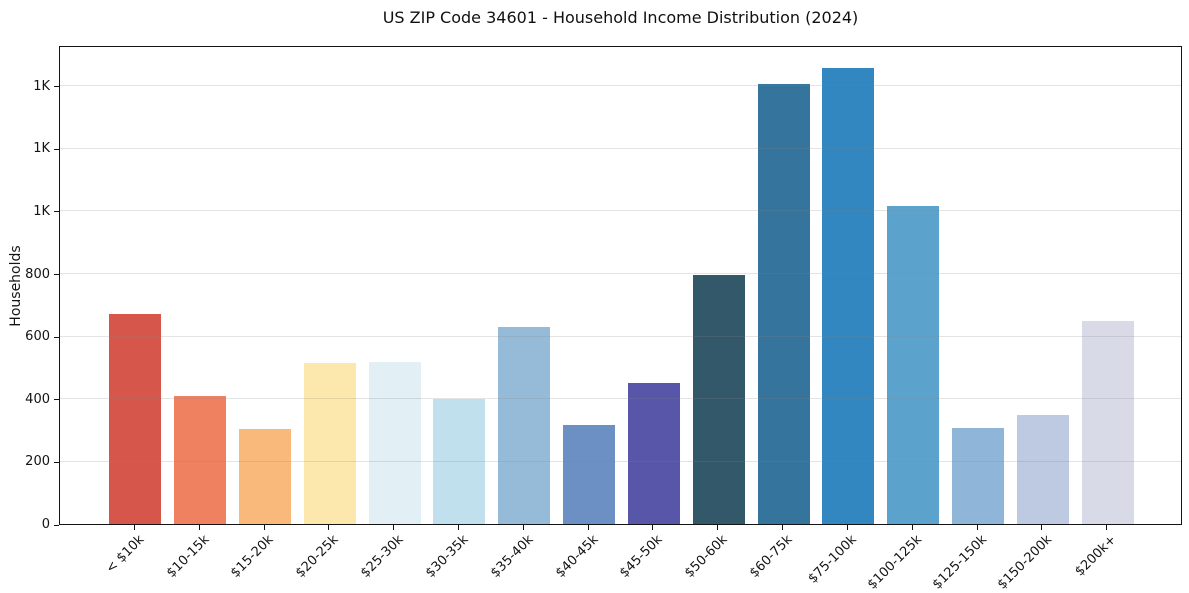 The image size is (1189, 593). What do you see at coordinates (641, 556) in the screenshot?
I see `x-tick-label: $45-50k` at bounding box center [641, 556].